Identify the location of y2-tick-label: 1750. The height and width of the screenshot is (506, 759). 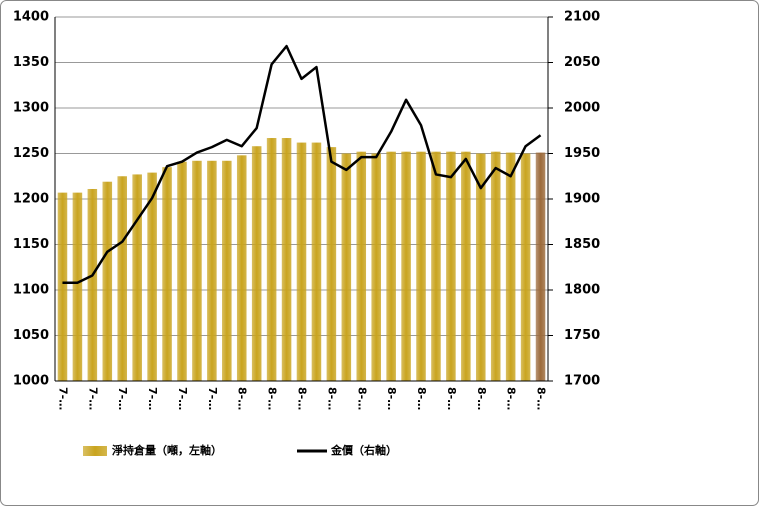
(582, 335).